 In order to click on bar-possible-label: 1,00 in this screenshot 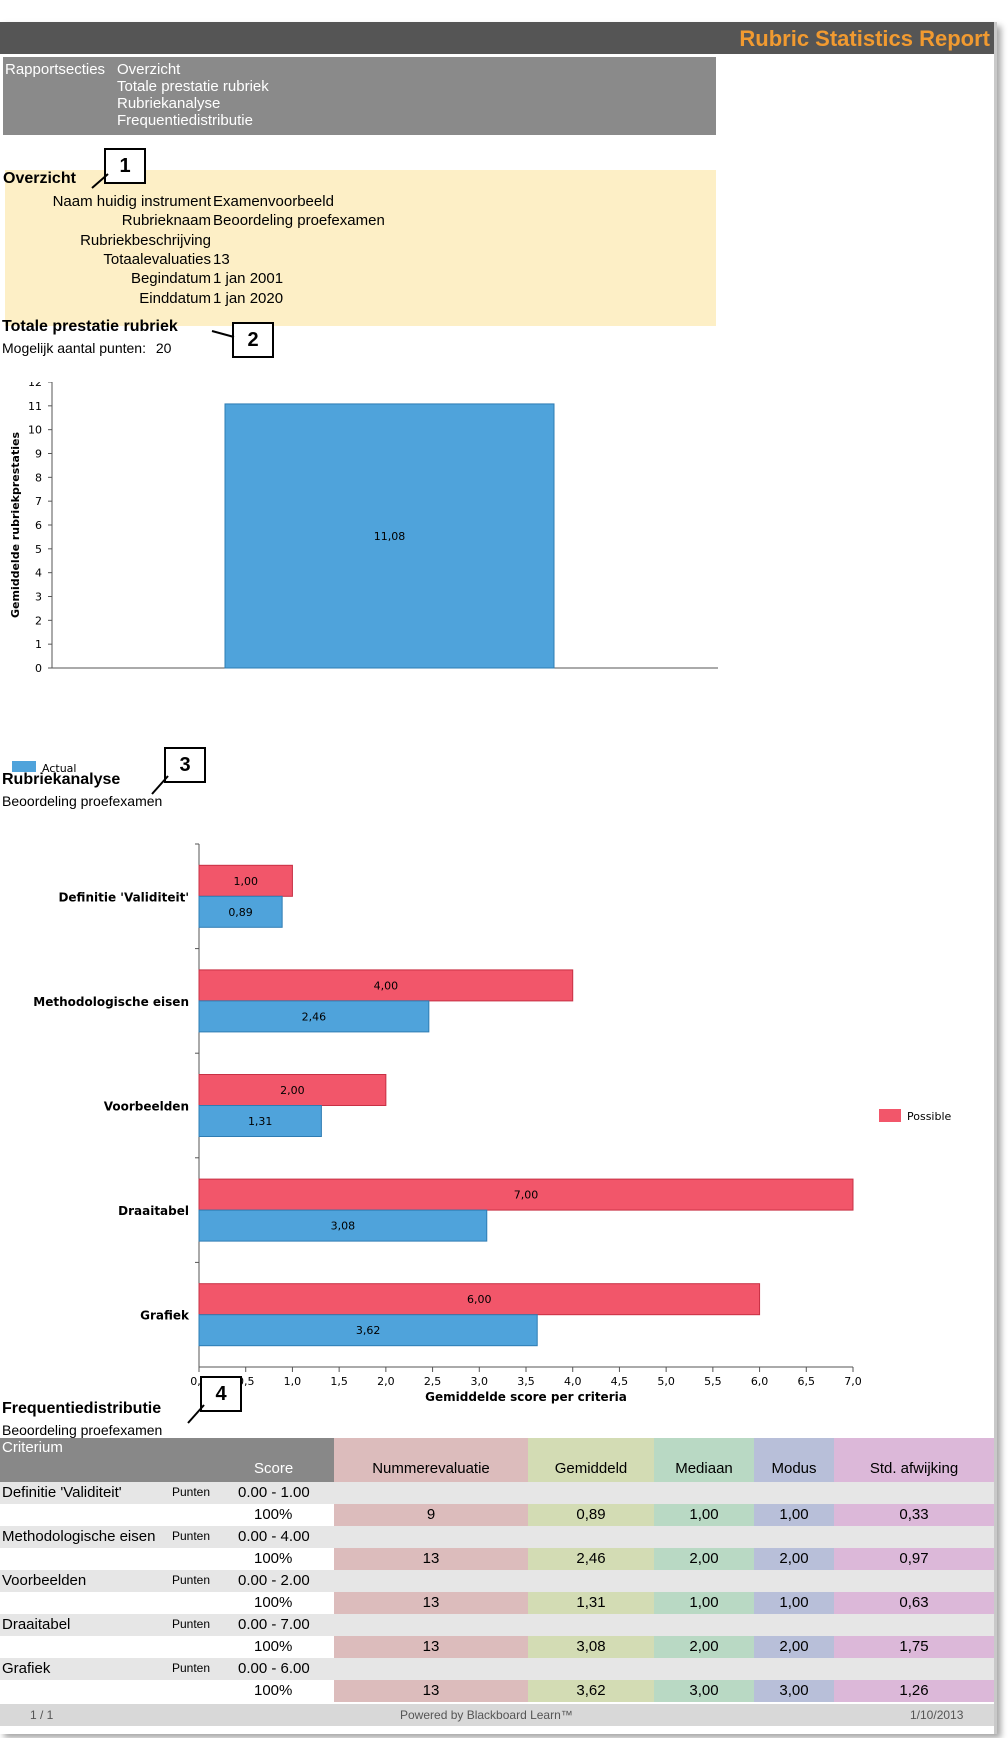, I will do `click(245, 881)`.